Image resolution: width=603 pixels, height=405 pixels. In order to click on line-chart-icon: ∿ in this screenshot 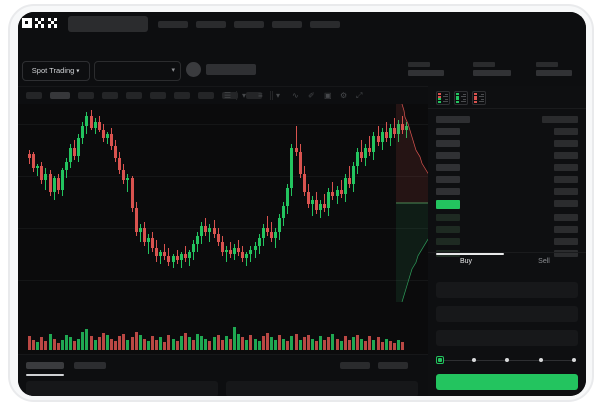, I will do `click(295, 95)`.